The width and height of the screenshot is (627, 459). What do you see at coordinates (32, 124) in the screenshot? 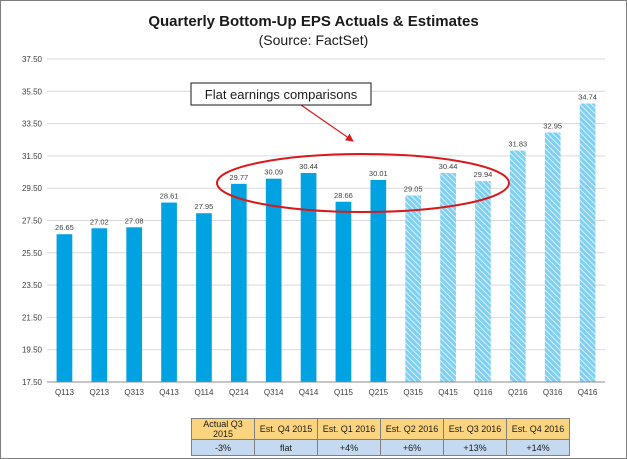
I see `y-tick-label: 33.50` at bounding box center [32, 124].